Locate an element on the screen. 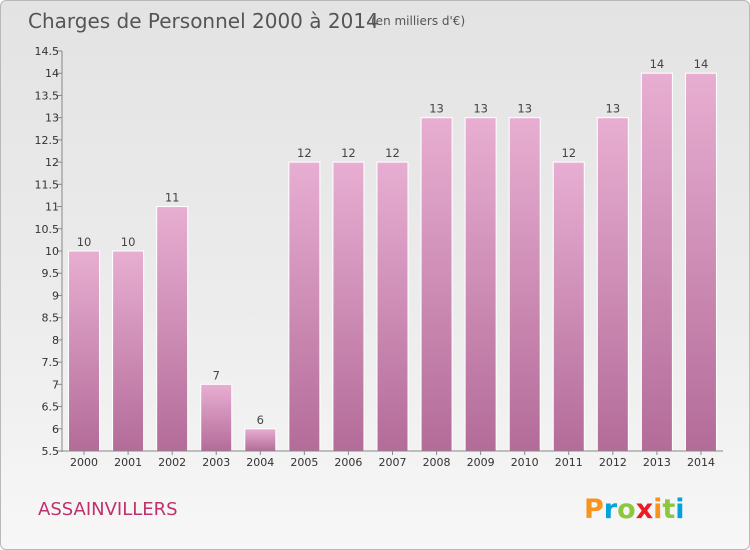 This screenshot has width=750, height=550. x-tick-label: 2005 is located at coordinates (304, 462).